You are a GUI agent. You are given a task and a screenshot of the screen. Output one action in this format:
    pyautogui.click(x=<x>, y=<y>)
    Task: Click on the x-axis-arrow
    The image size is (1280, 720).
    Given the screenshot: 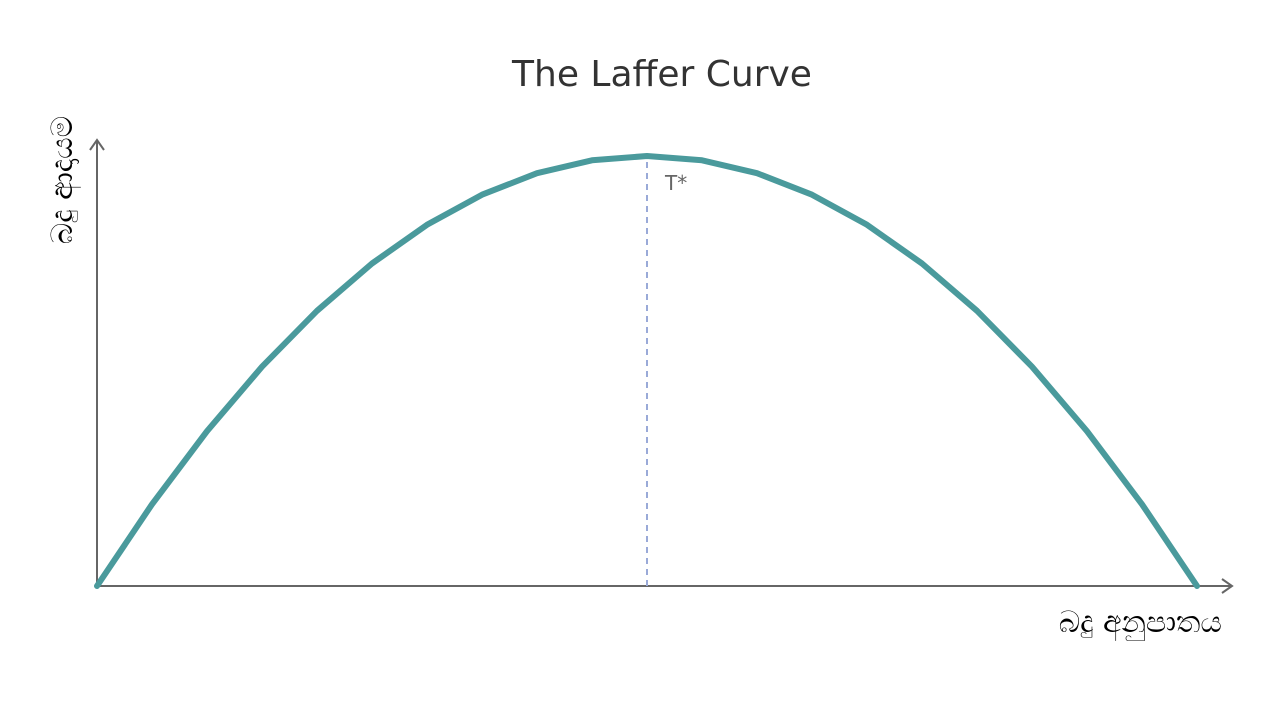 What is the action you would take?
    pyautogui.click(x=1227, y=586)
    